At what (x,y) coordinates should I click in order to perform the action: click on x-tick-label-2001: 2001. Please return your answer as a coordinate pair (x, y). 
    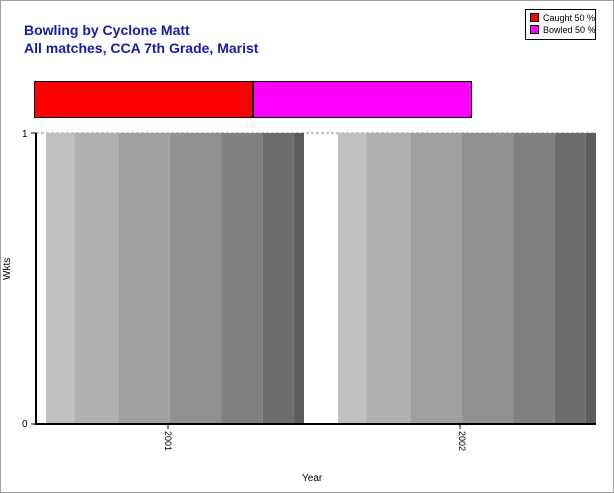
    Looking at the image, I should click on (168, 441).